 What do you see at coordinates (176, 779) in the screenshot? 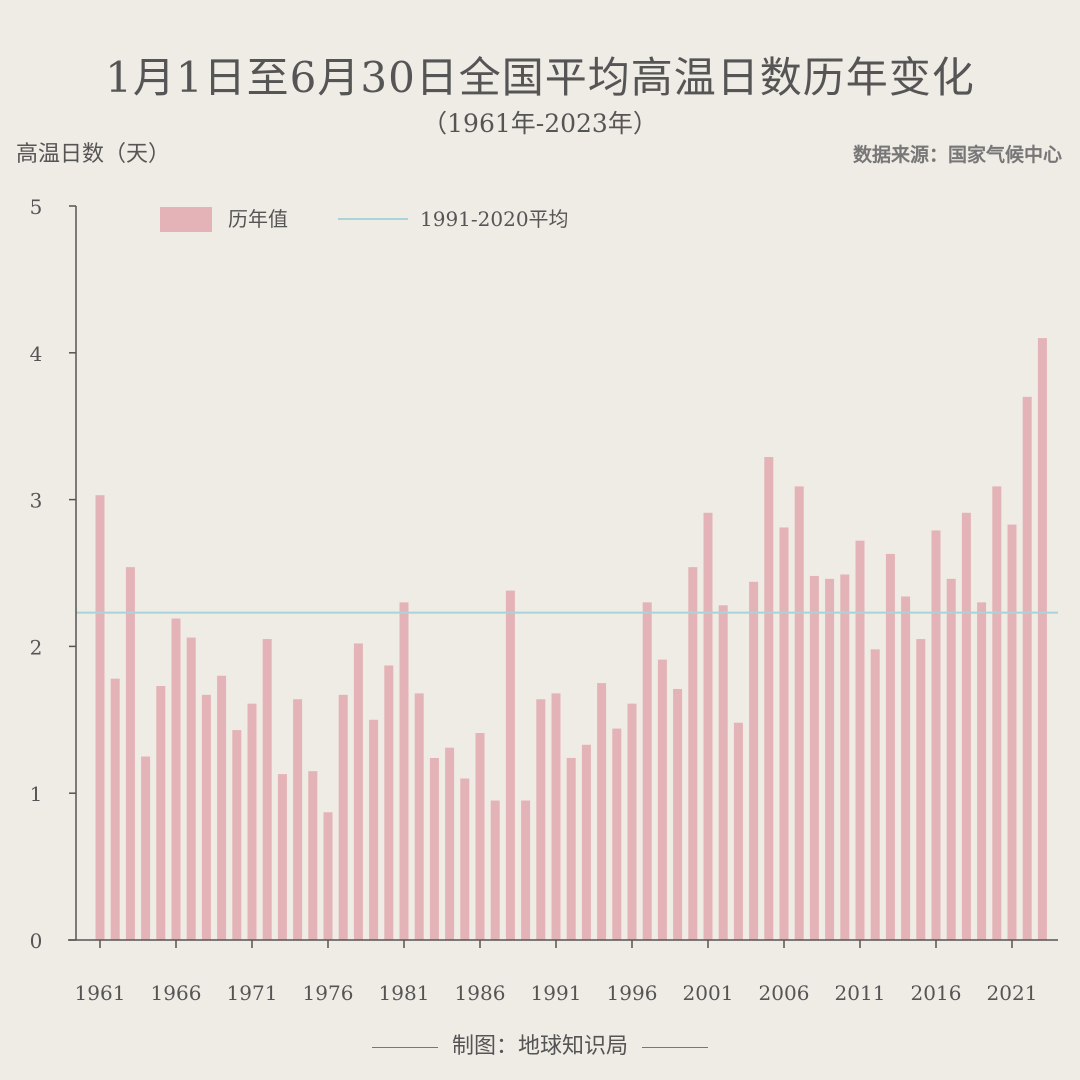
I see `bar-1966` at bounding box center [176, 779].